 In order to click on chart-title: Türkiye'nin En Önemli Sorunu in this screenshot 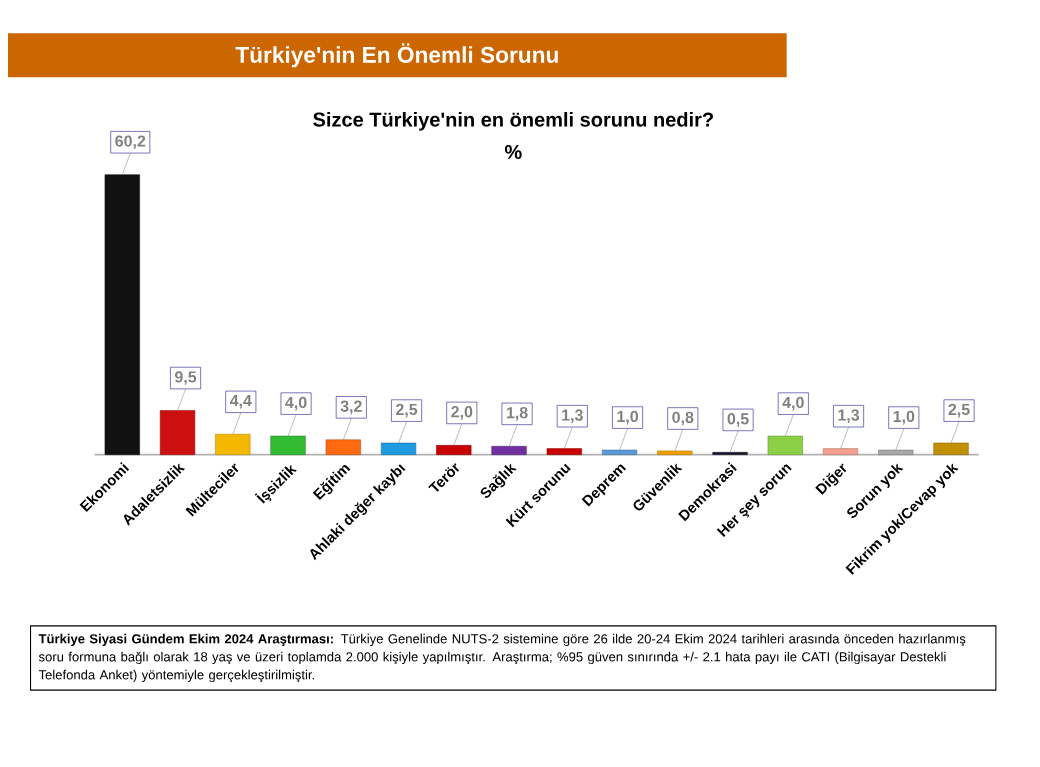, I will do `click(396, 55)`.